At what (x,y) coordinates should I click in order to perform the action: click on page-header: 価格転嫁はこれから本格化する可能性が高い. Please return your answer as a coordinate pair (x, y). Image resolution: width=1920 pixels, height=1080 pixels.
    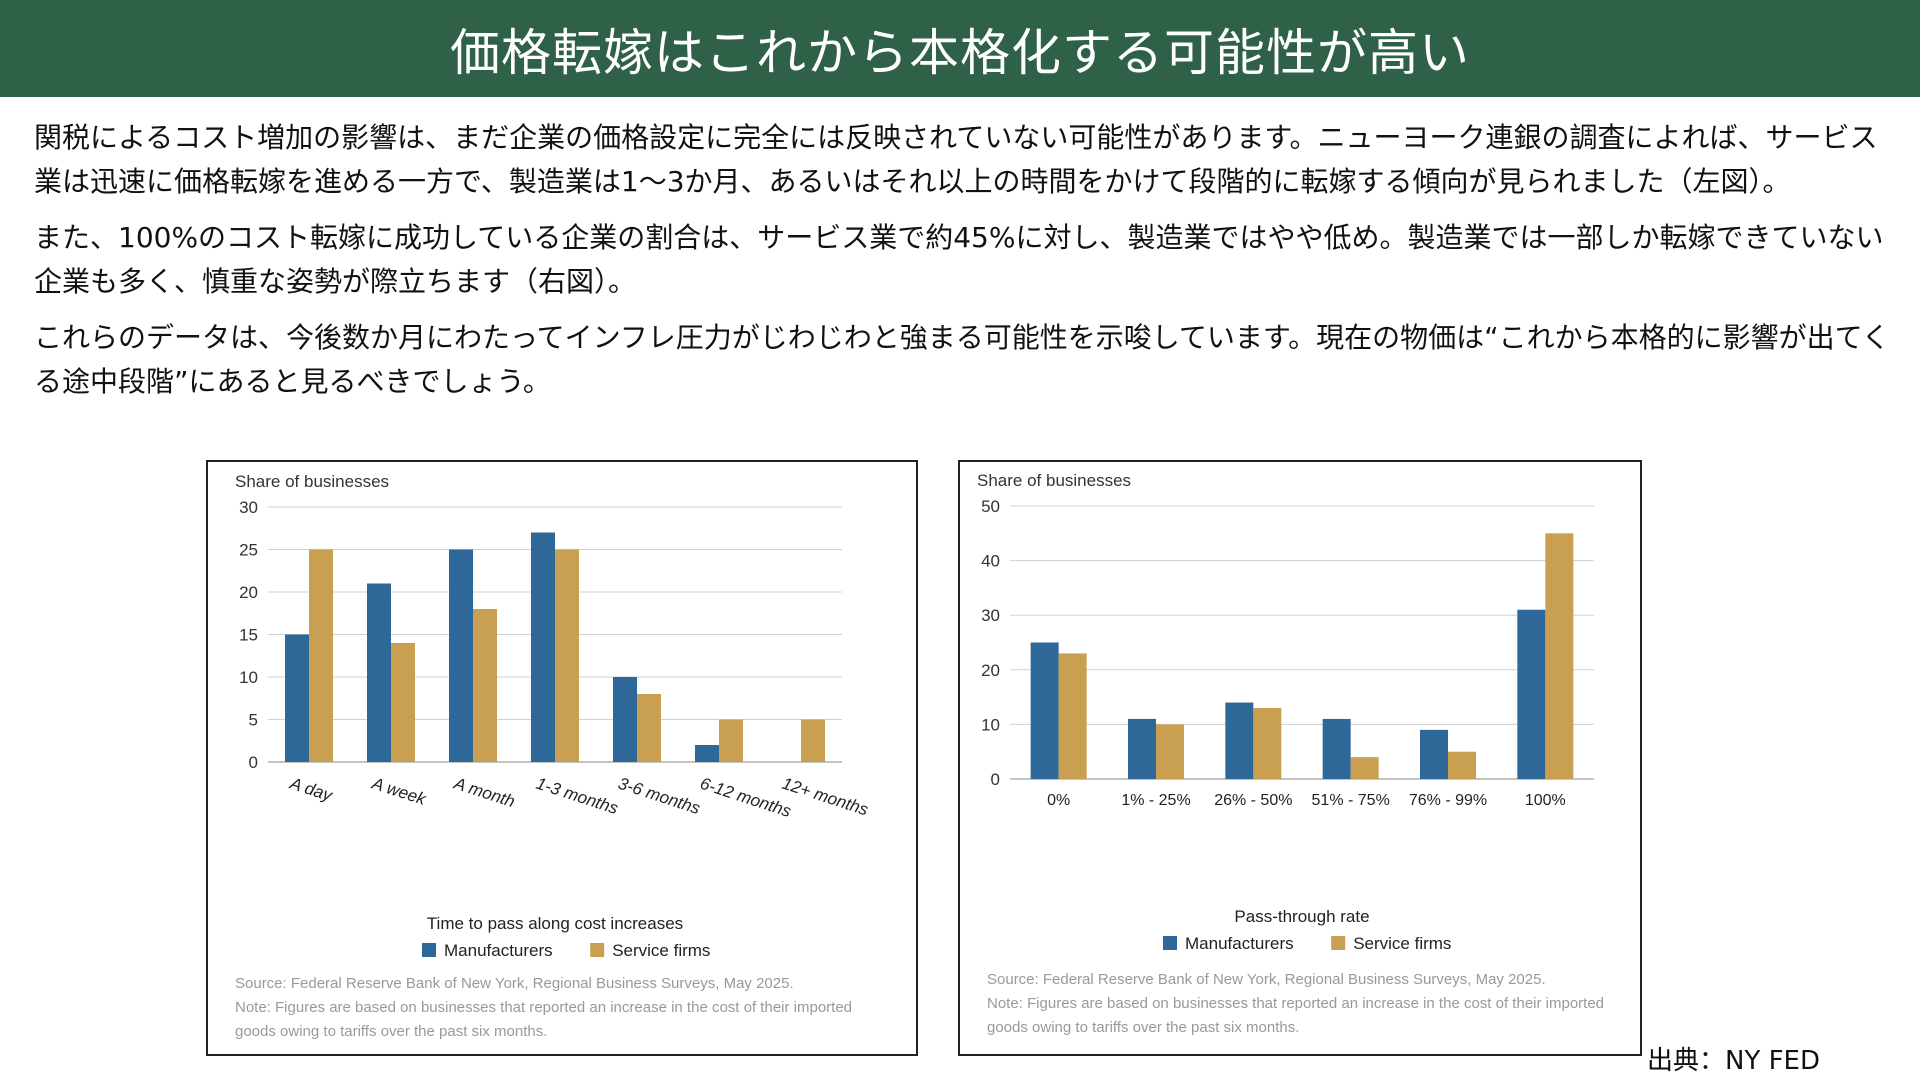
    Looking at the image, I should click on (960, 48).